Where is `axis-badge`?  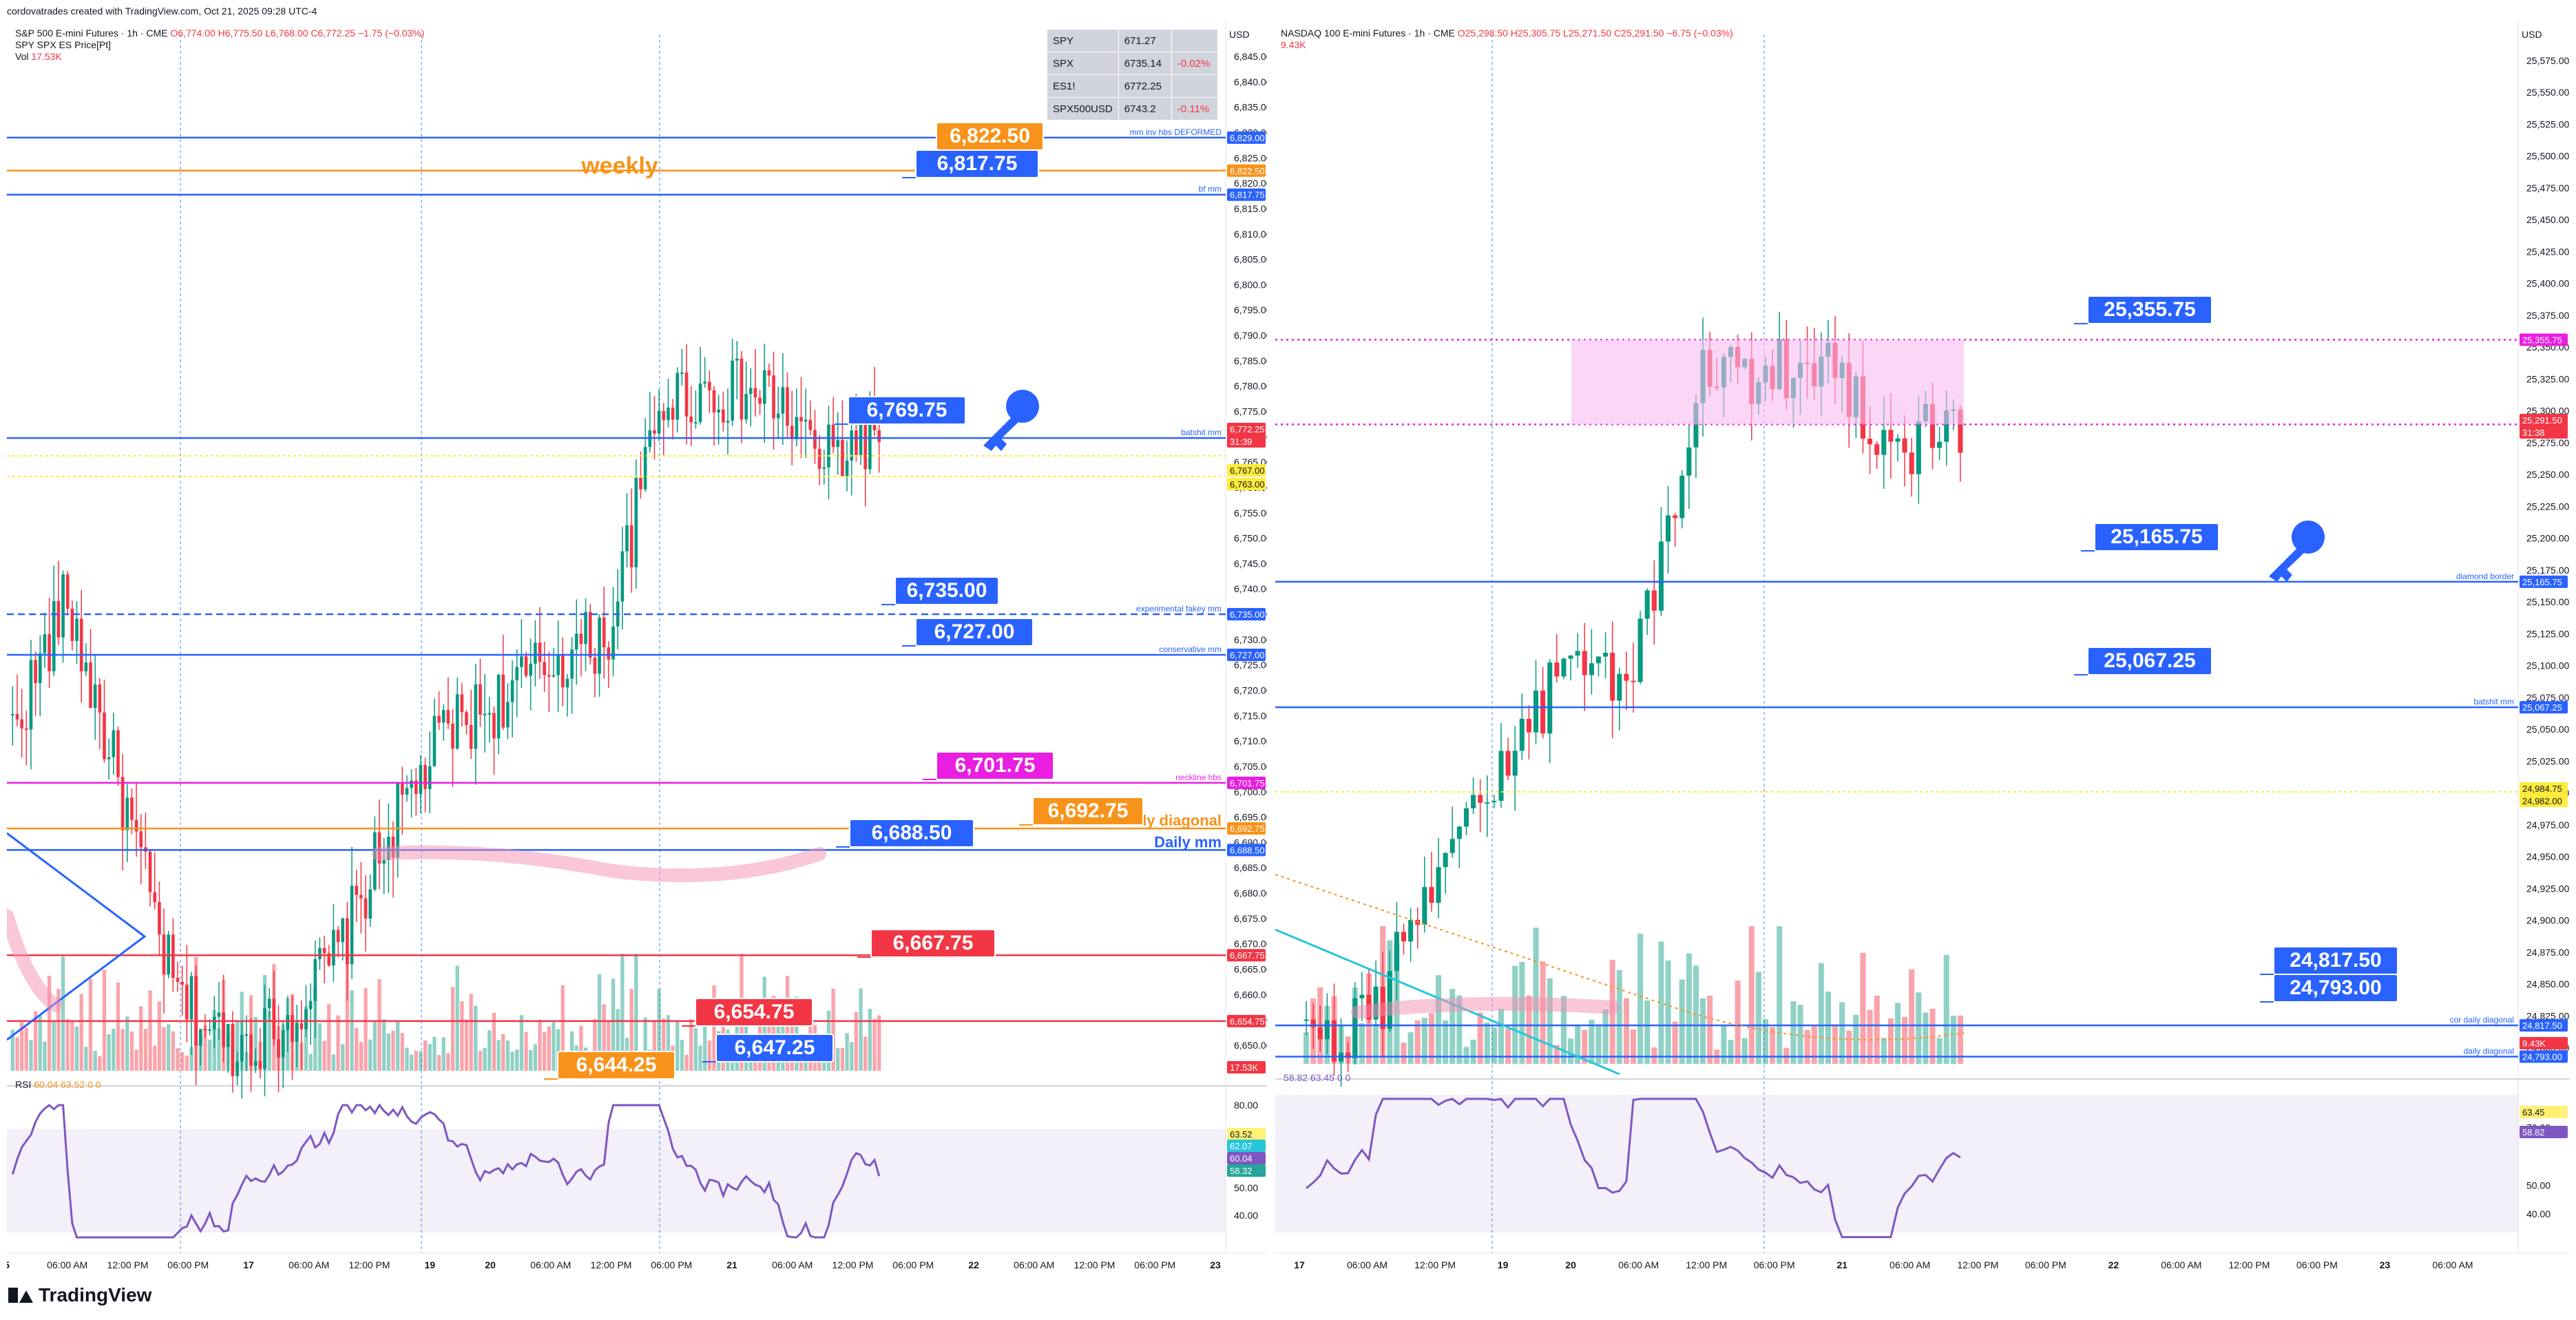 axis-badge is located at coordinates (1246, 484).